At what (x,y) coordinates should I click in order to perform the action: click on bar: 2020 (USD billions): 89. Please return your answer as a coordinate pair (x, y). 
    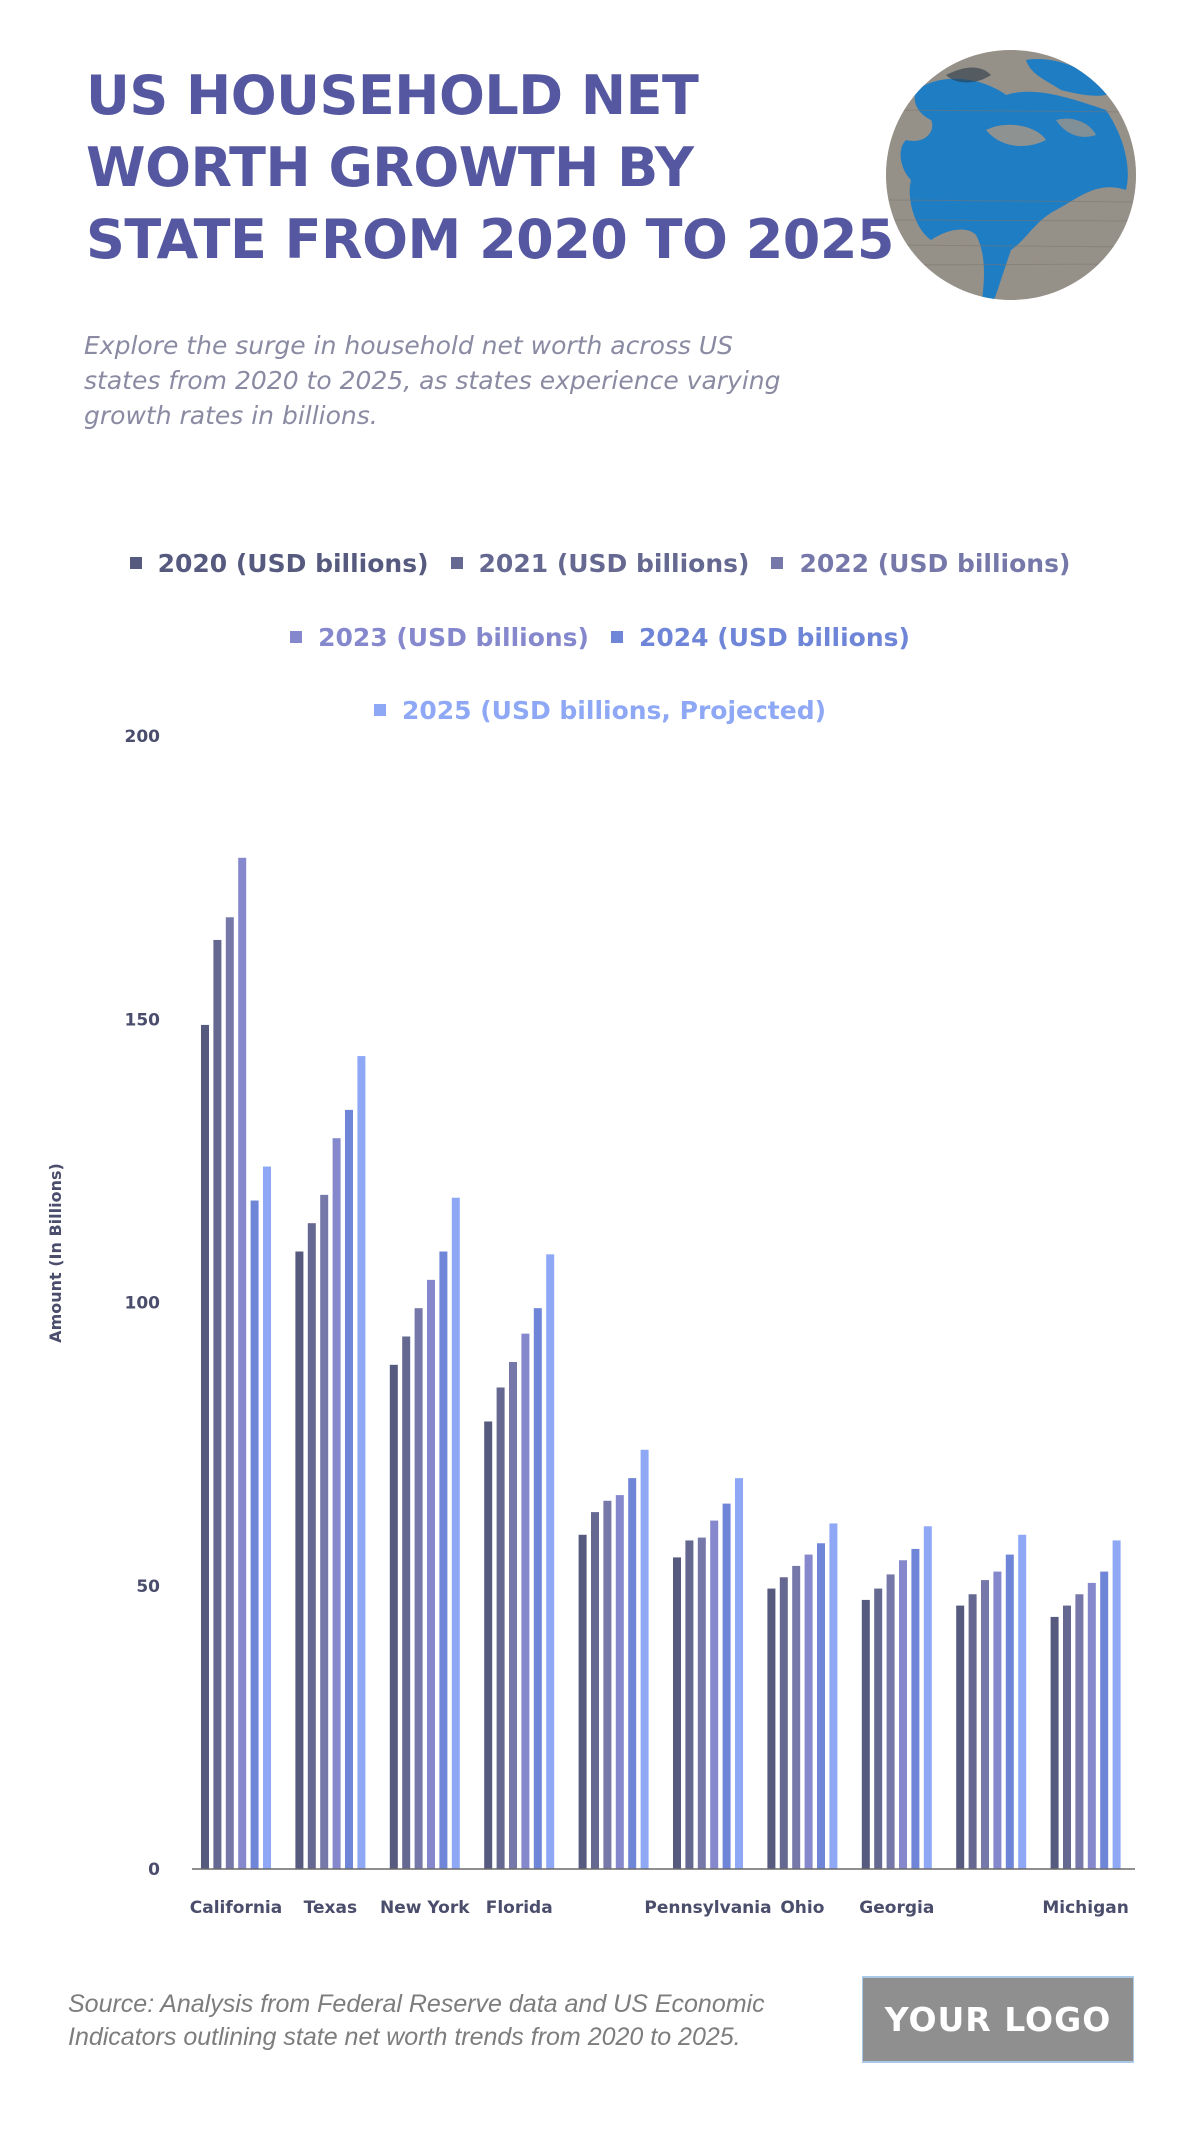
    Looking at the image, I should click on (393, 1616).